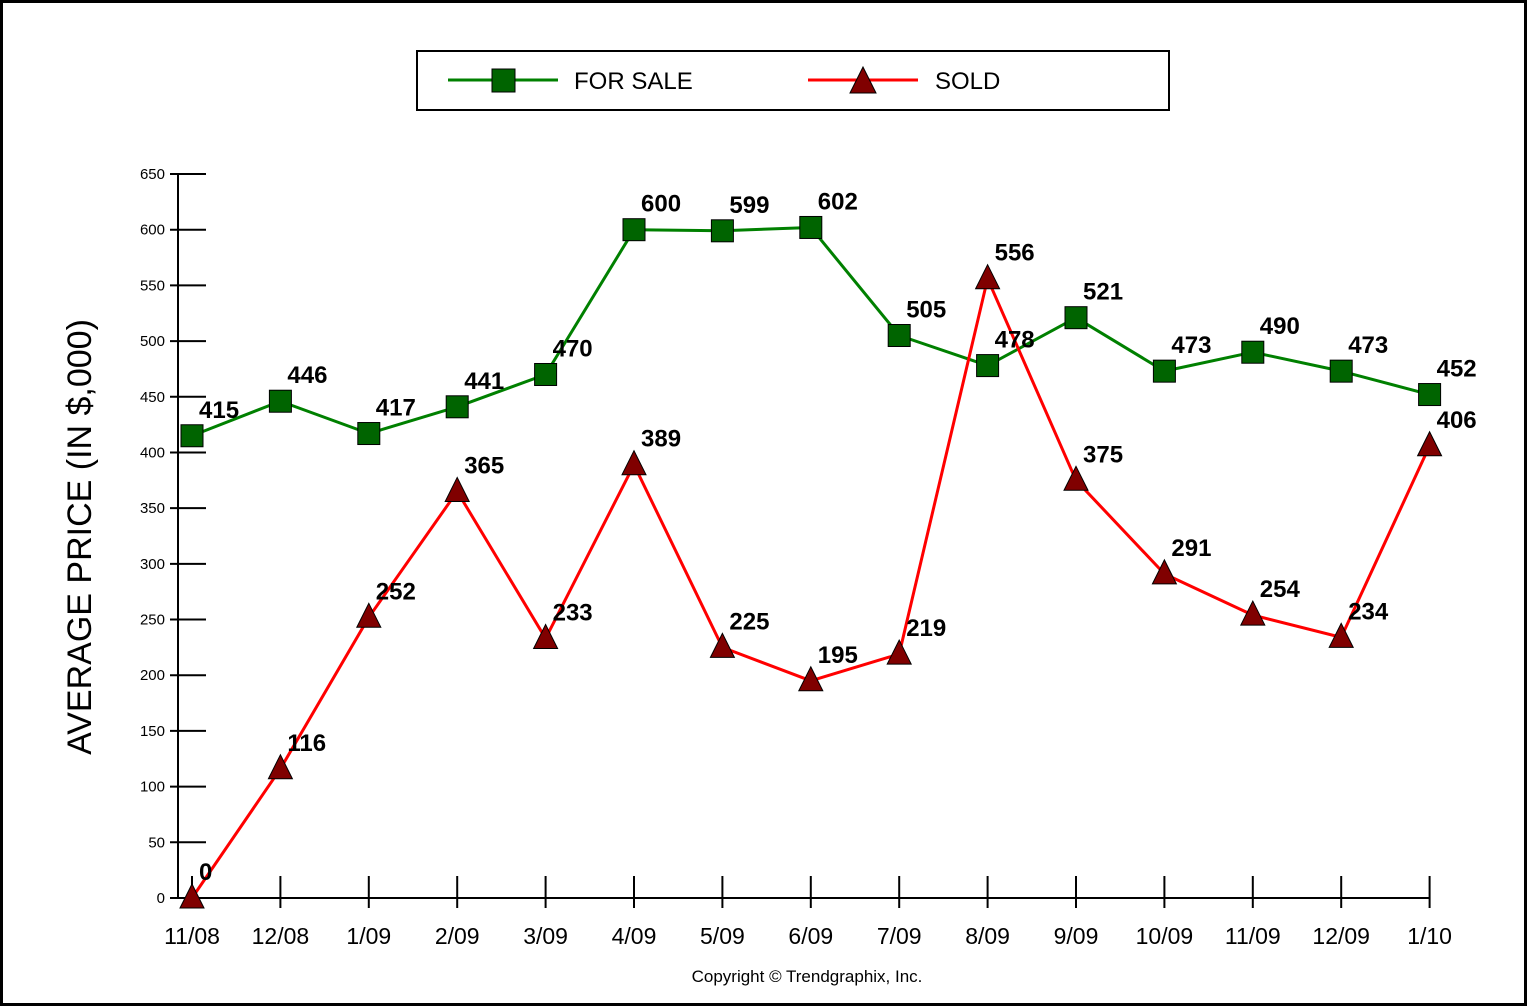 The height and width of the screenshot is (1006, 1527). I want to click on y-tick-label: 250, so click(152, 620).